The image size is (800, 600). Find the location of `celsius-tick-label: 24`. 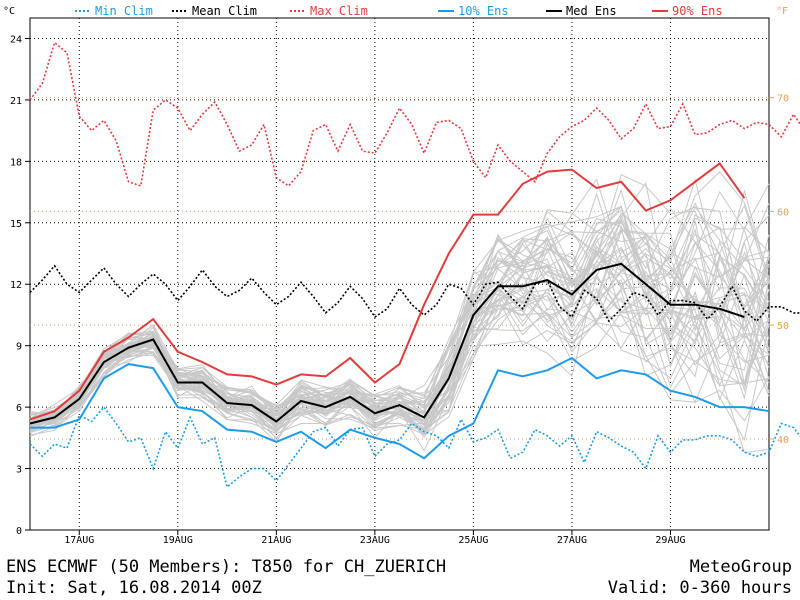

celsius-tick-label: 24 is located at coordinates (16, 39).